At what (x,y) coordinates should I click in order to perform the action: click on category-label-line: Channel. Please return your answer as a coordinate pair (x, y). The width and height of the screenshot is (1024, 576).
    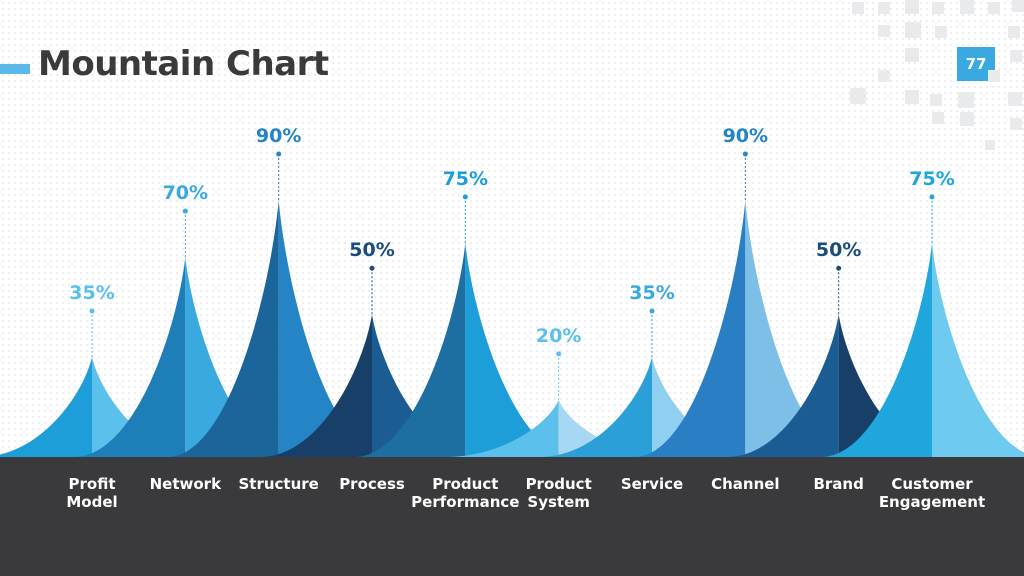
    Looking at the image, I should click on (745, 484).